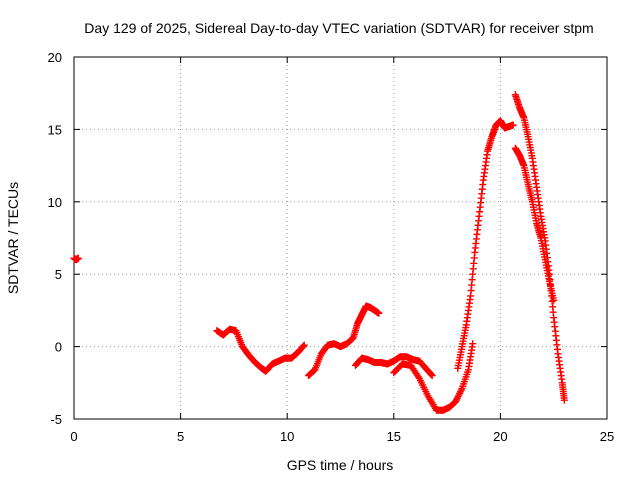 The width and height of the screenshot is (640, 480). Describe the element at coordinates (394, 436) in the screenshot. I see `x-tick-label: 15` at that location.